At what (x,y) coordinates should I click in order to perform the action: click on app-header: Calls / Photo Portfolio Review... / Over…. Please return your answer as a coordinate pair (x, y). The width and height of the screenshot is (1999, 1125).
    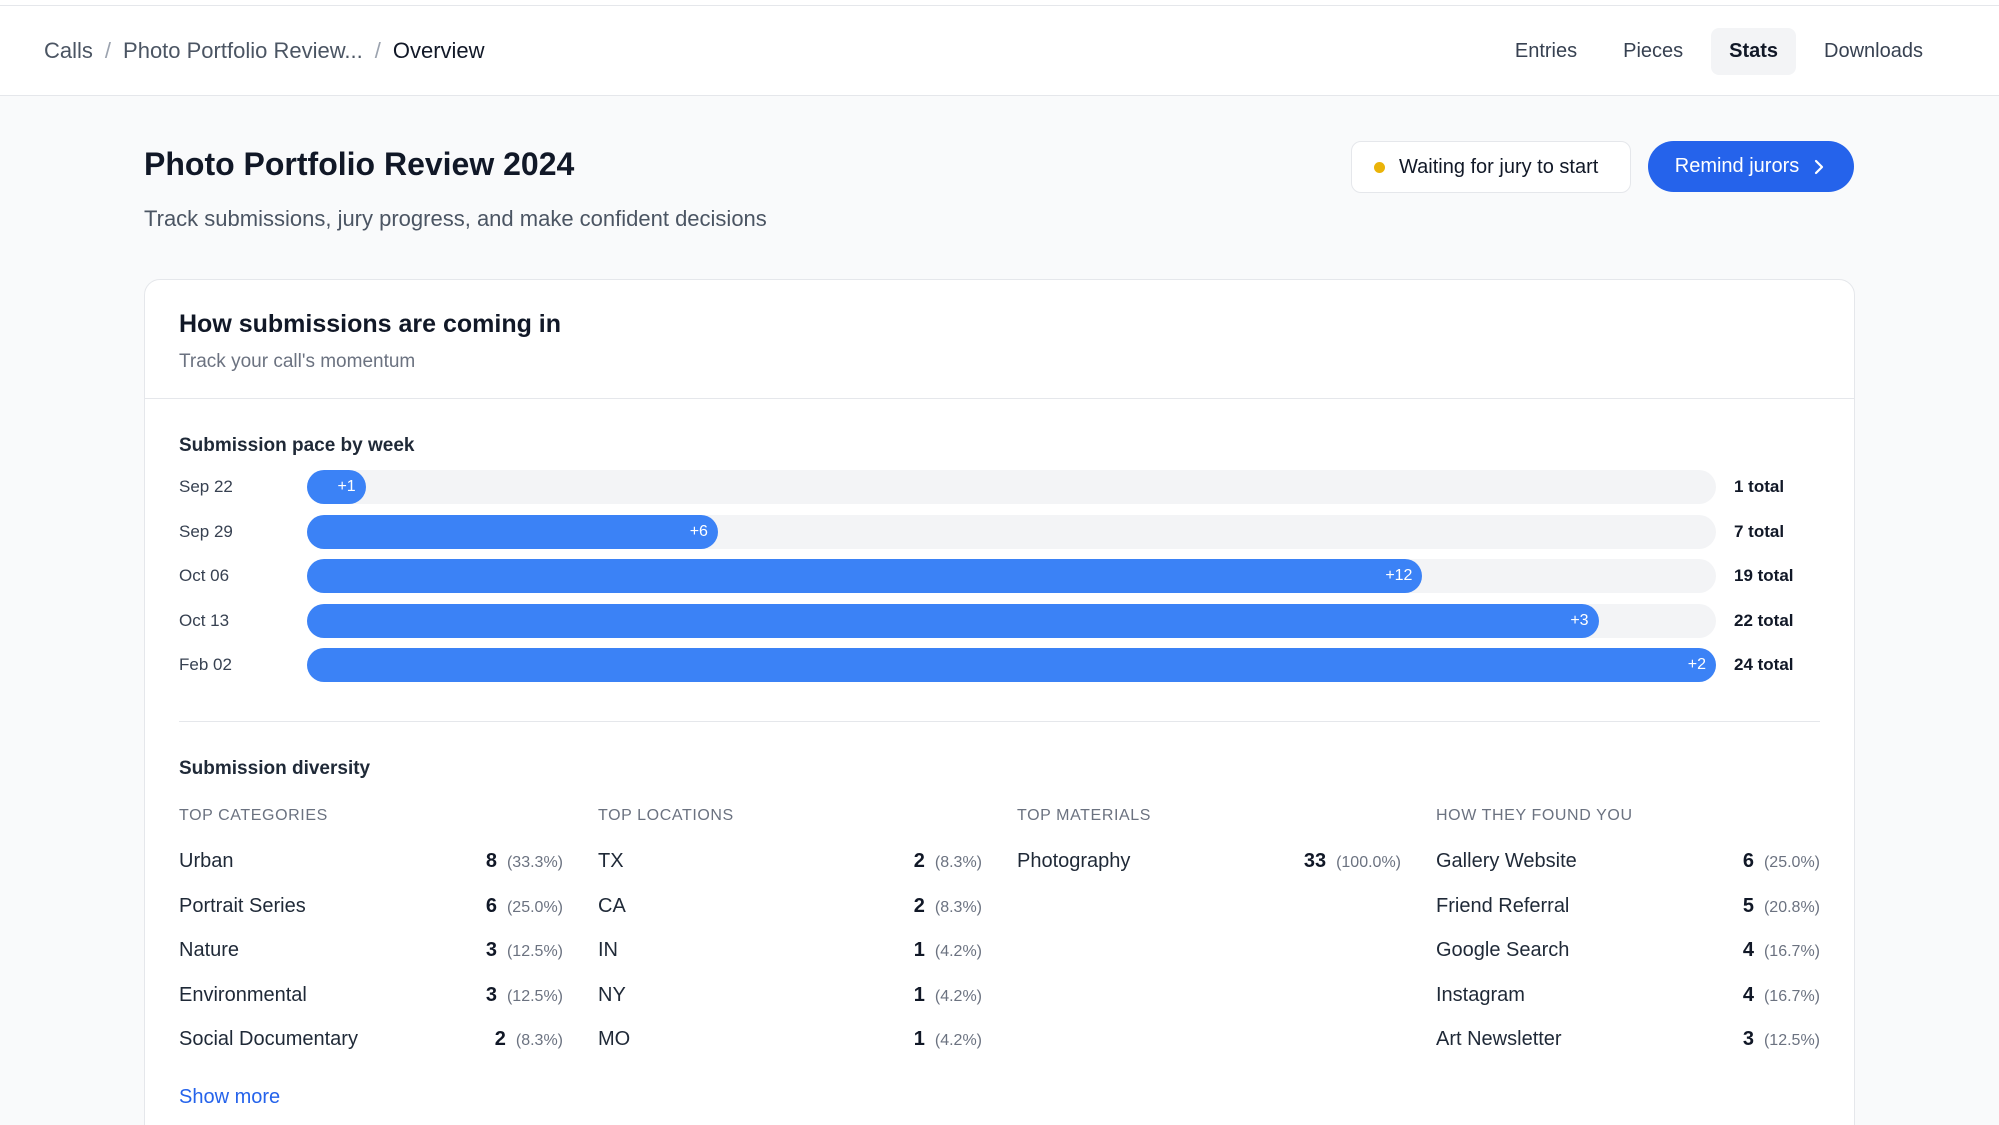
    Looking at the image, I should click on (999, 51).